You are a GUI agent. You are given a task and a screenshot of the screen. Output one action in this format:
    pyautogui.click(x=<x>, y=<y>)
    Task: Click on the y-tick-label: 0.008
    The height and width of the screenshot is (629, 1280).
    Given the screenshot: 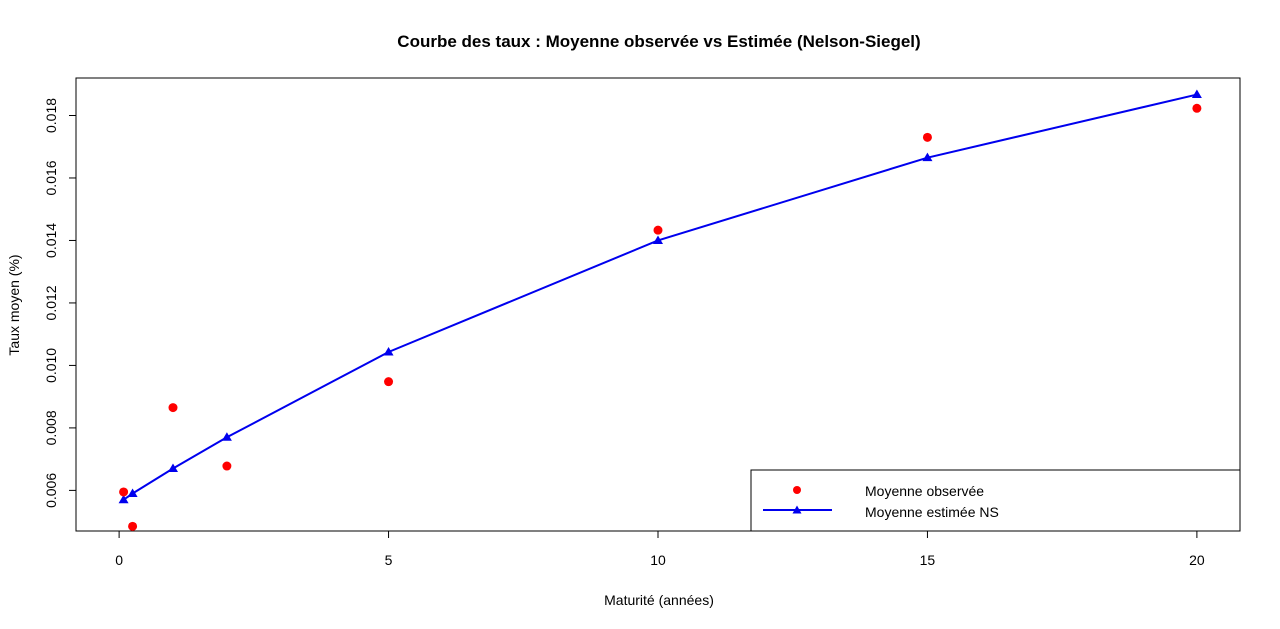 What is the action you would take?
    pyautogui.click(x=51, y=427)
    